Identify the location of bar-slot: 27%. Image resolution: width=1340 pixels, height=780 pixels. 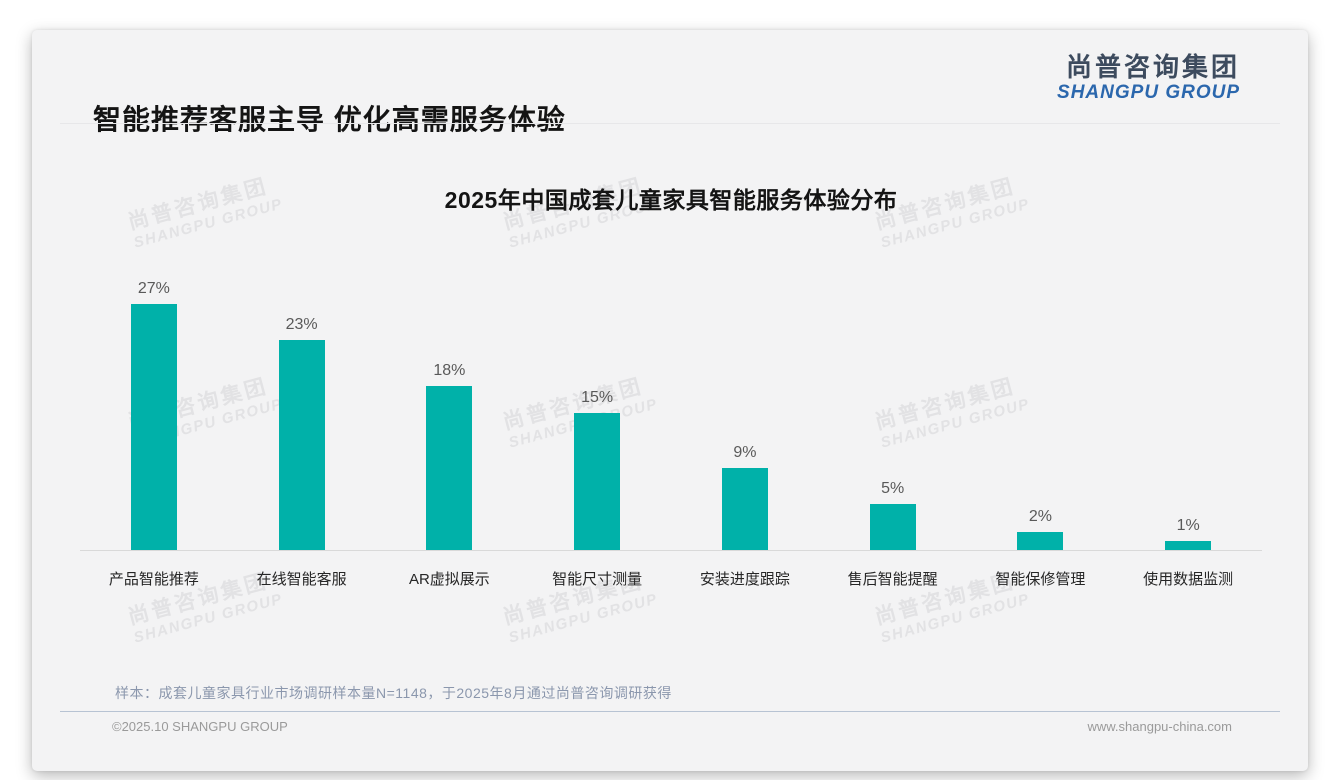
(154, 405).